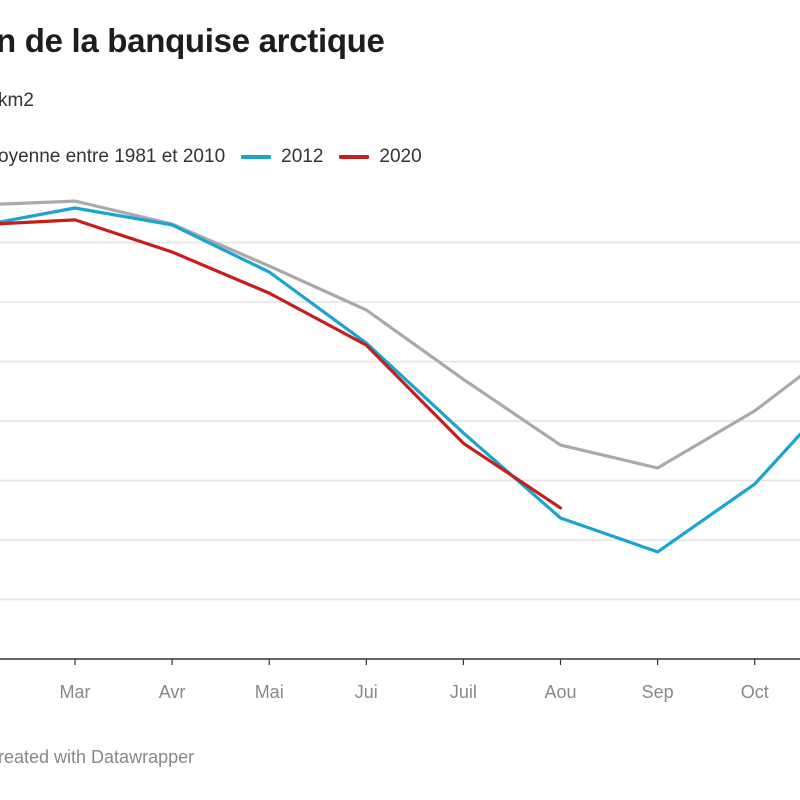  Describe the element at coordinates (463, 692) in the screenshot. I see `x-tick-label: Juil` at that location.